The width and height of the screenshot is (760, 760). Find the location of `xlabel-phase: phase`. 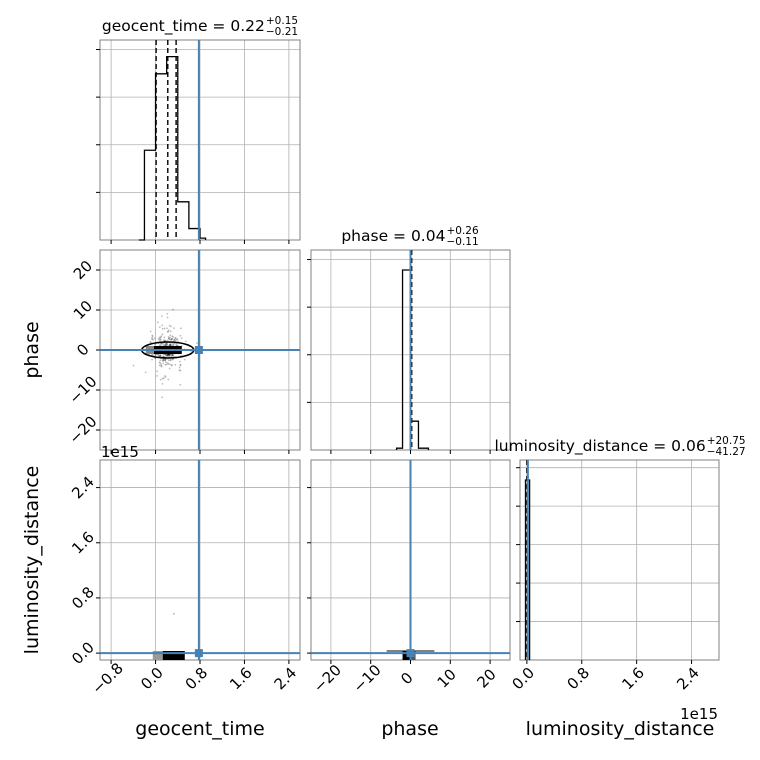

xlabel-phase: phase is located at coordinates (409, 729).